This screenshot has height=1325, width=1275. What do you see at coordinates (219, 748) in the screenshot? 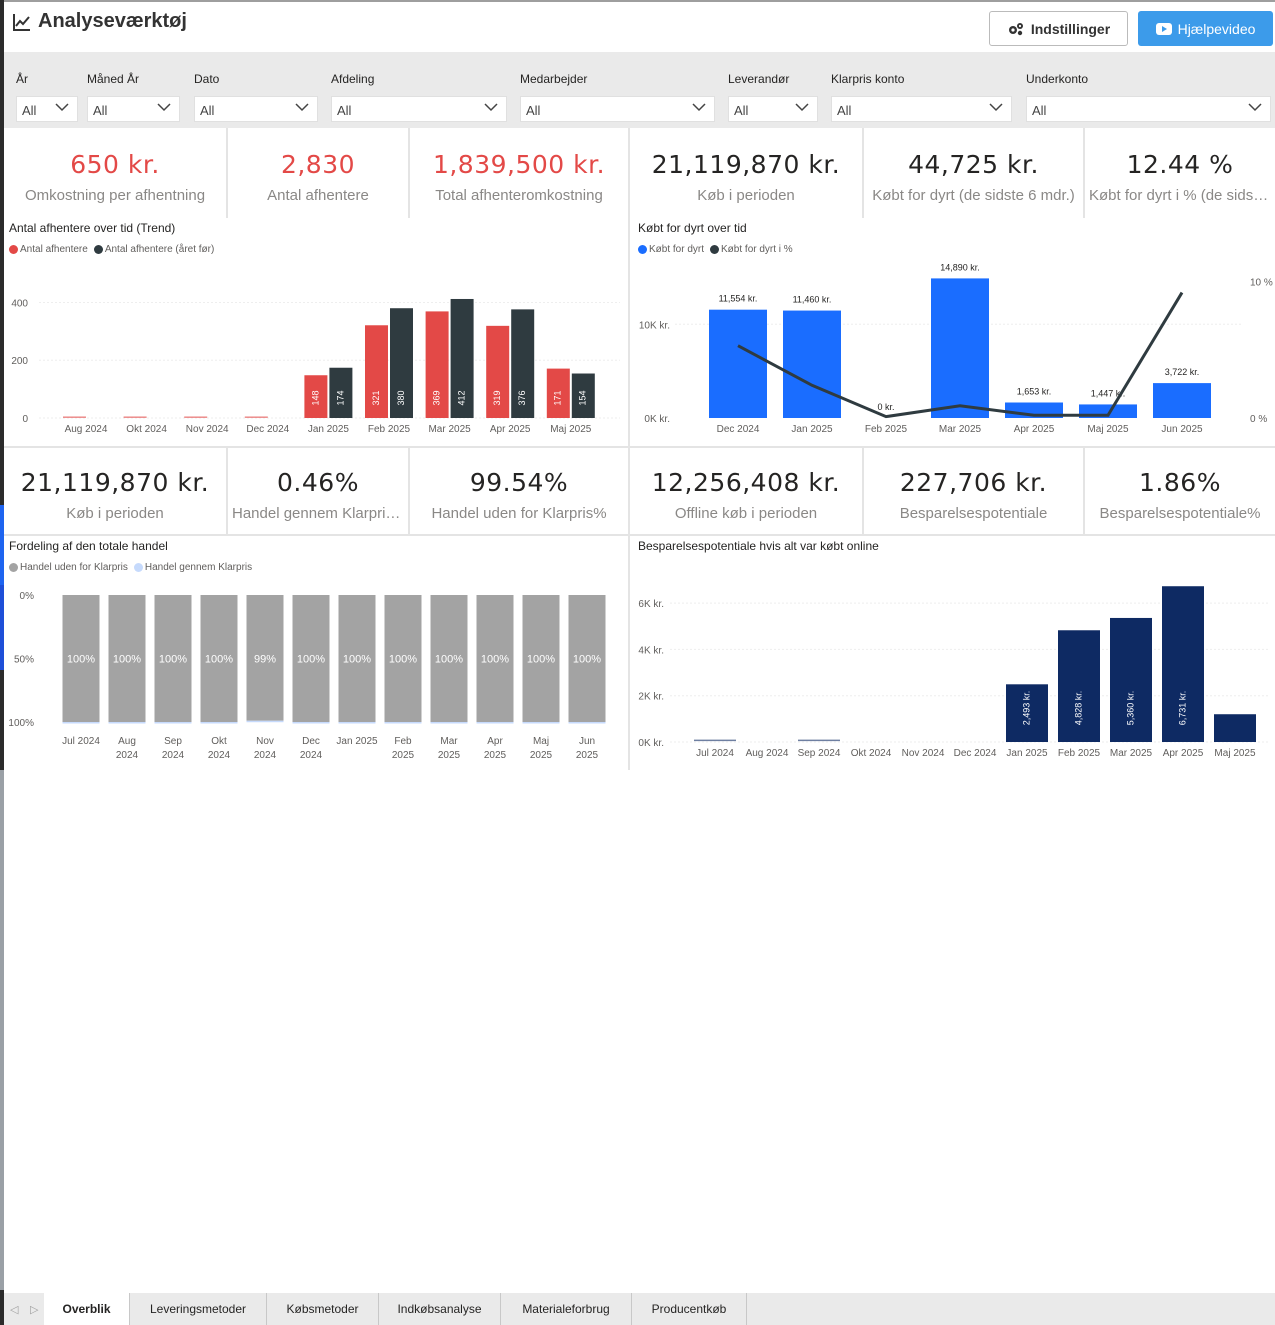
I see `x-tick-label: Okt 2024` at bounding box center [219, 748].